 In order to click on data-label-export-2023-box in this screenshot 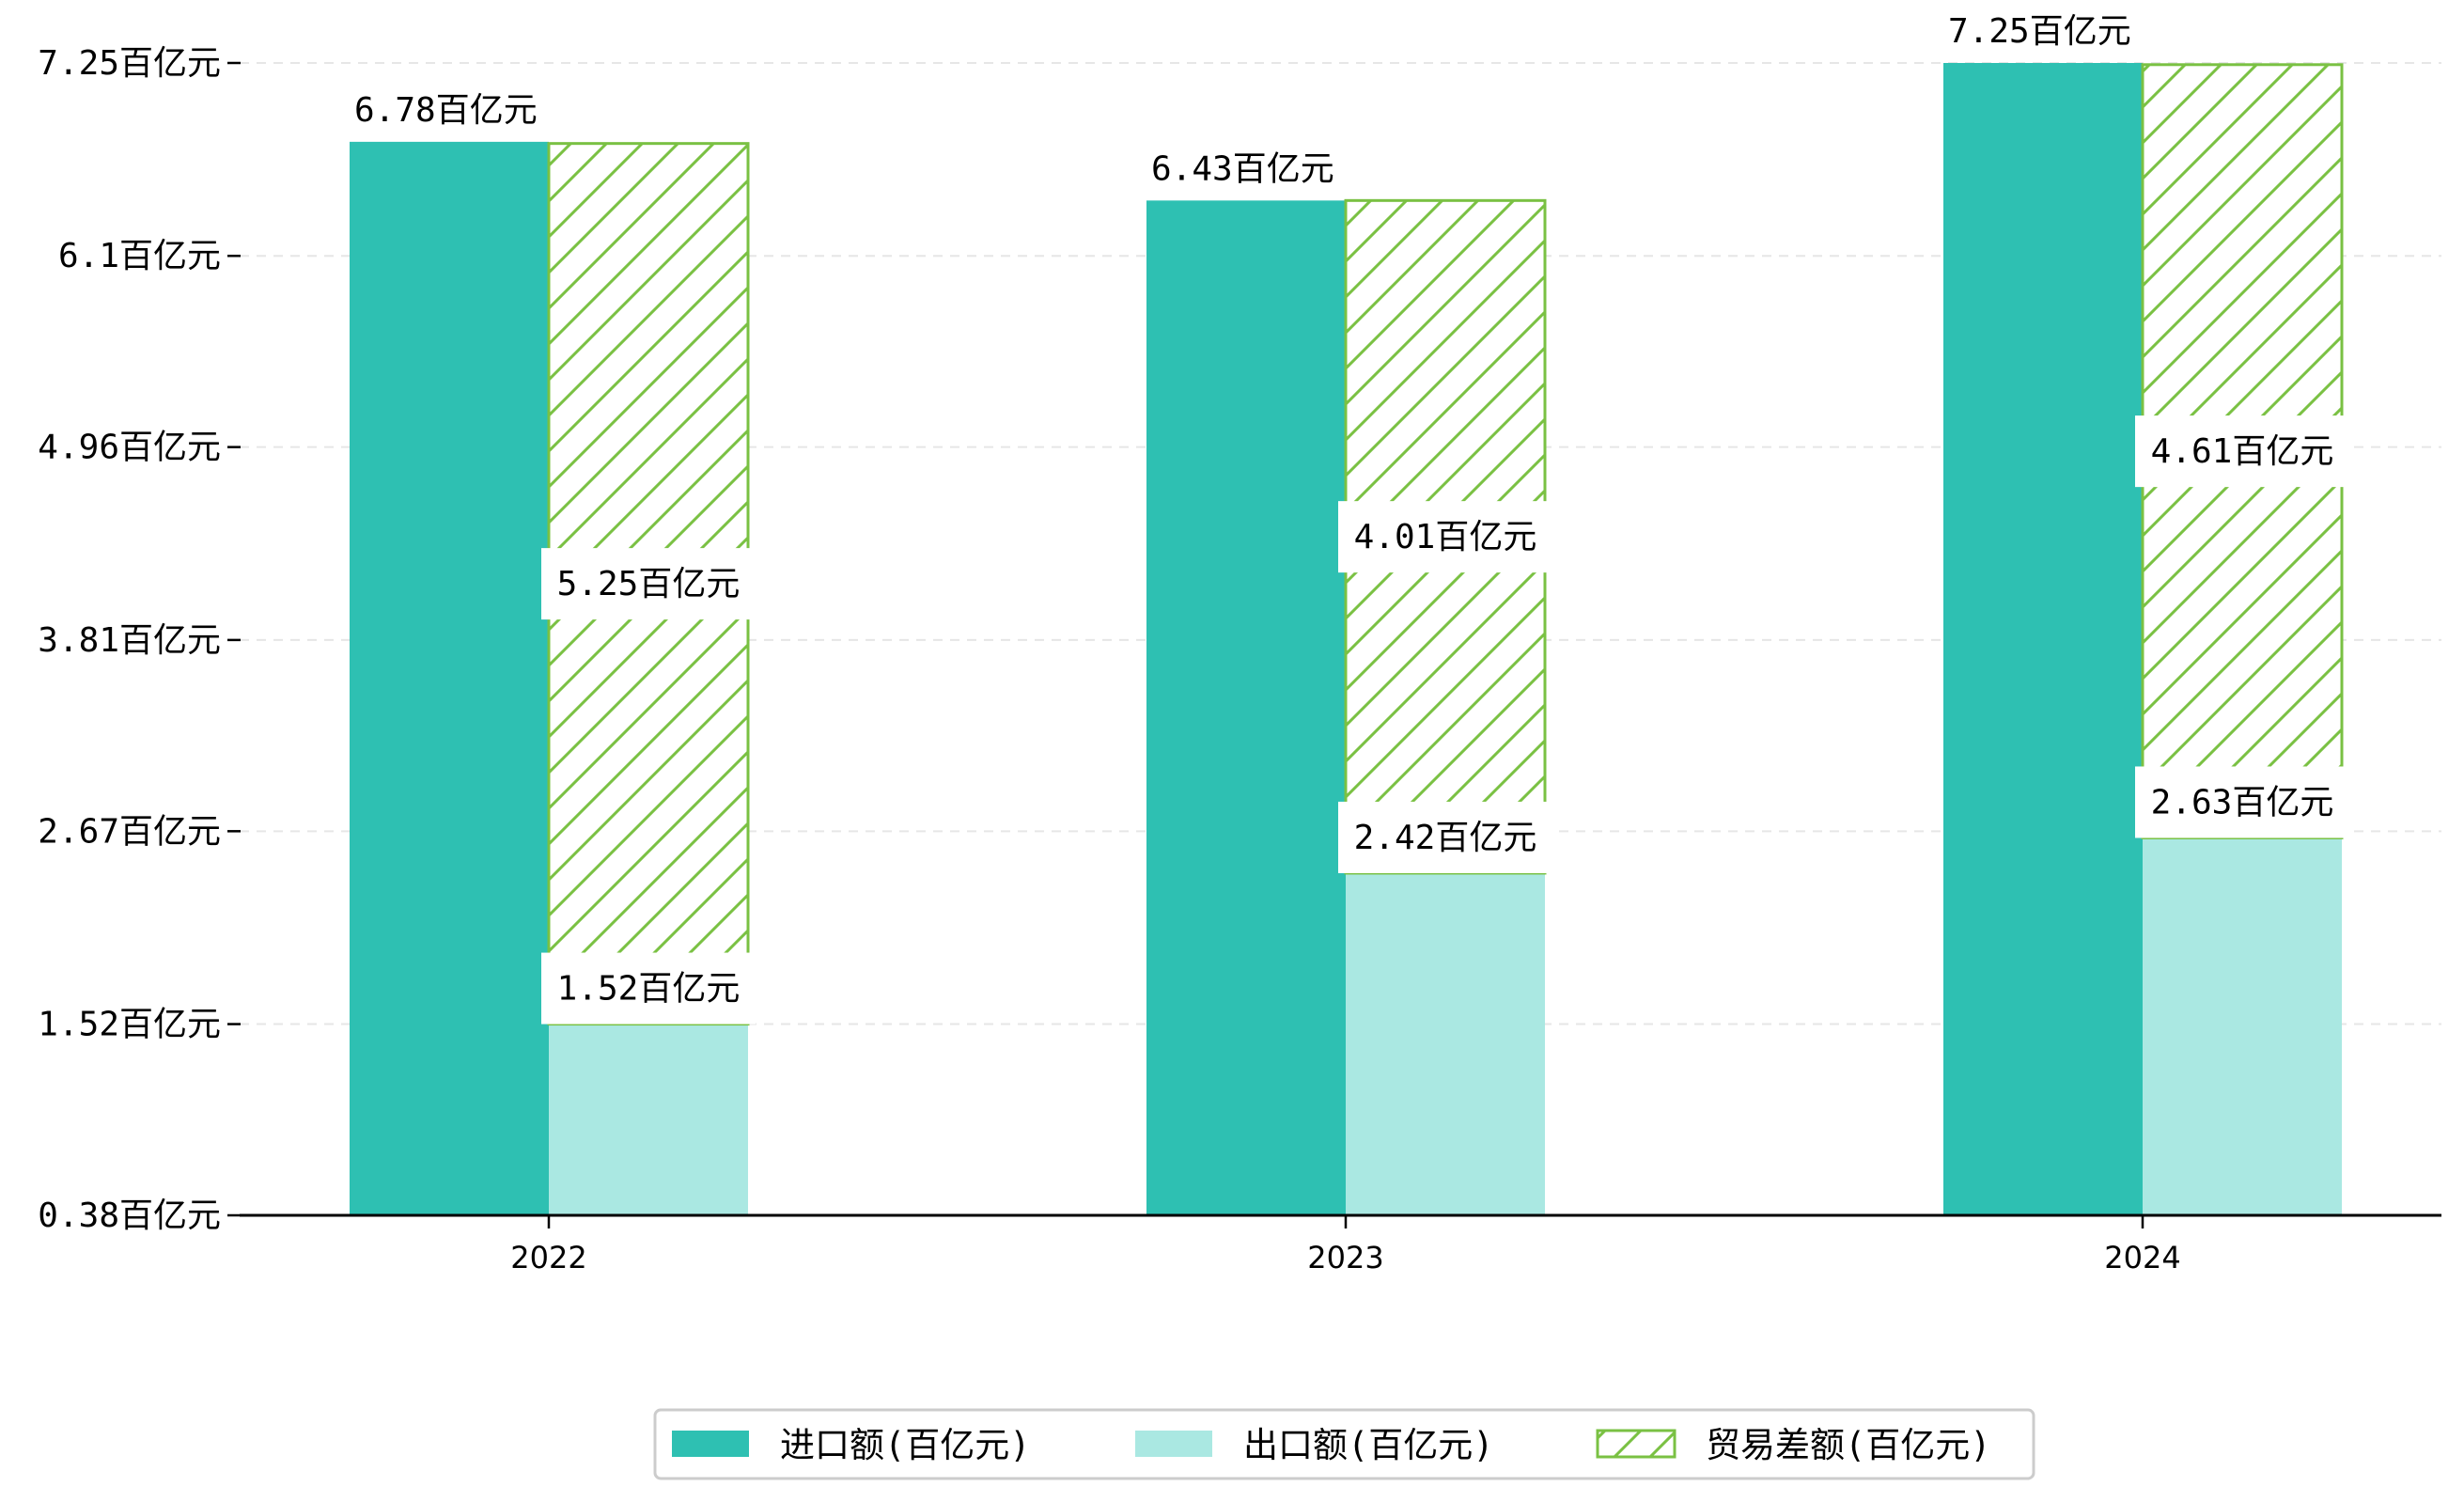, I will do `click(1445, 837)`.